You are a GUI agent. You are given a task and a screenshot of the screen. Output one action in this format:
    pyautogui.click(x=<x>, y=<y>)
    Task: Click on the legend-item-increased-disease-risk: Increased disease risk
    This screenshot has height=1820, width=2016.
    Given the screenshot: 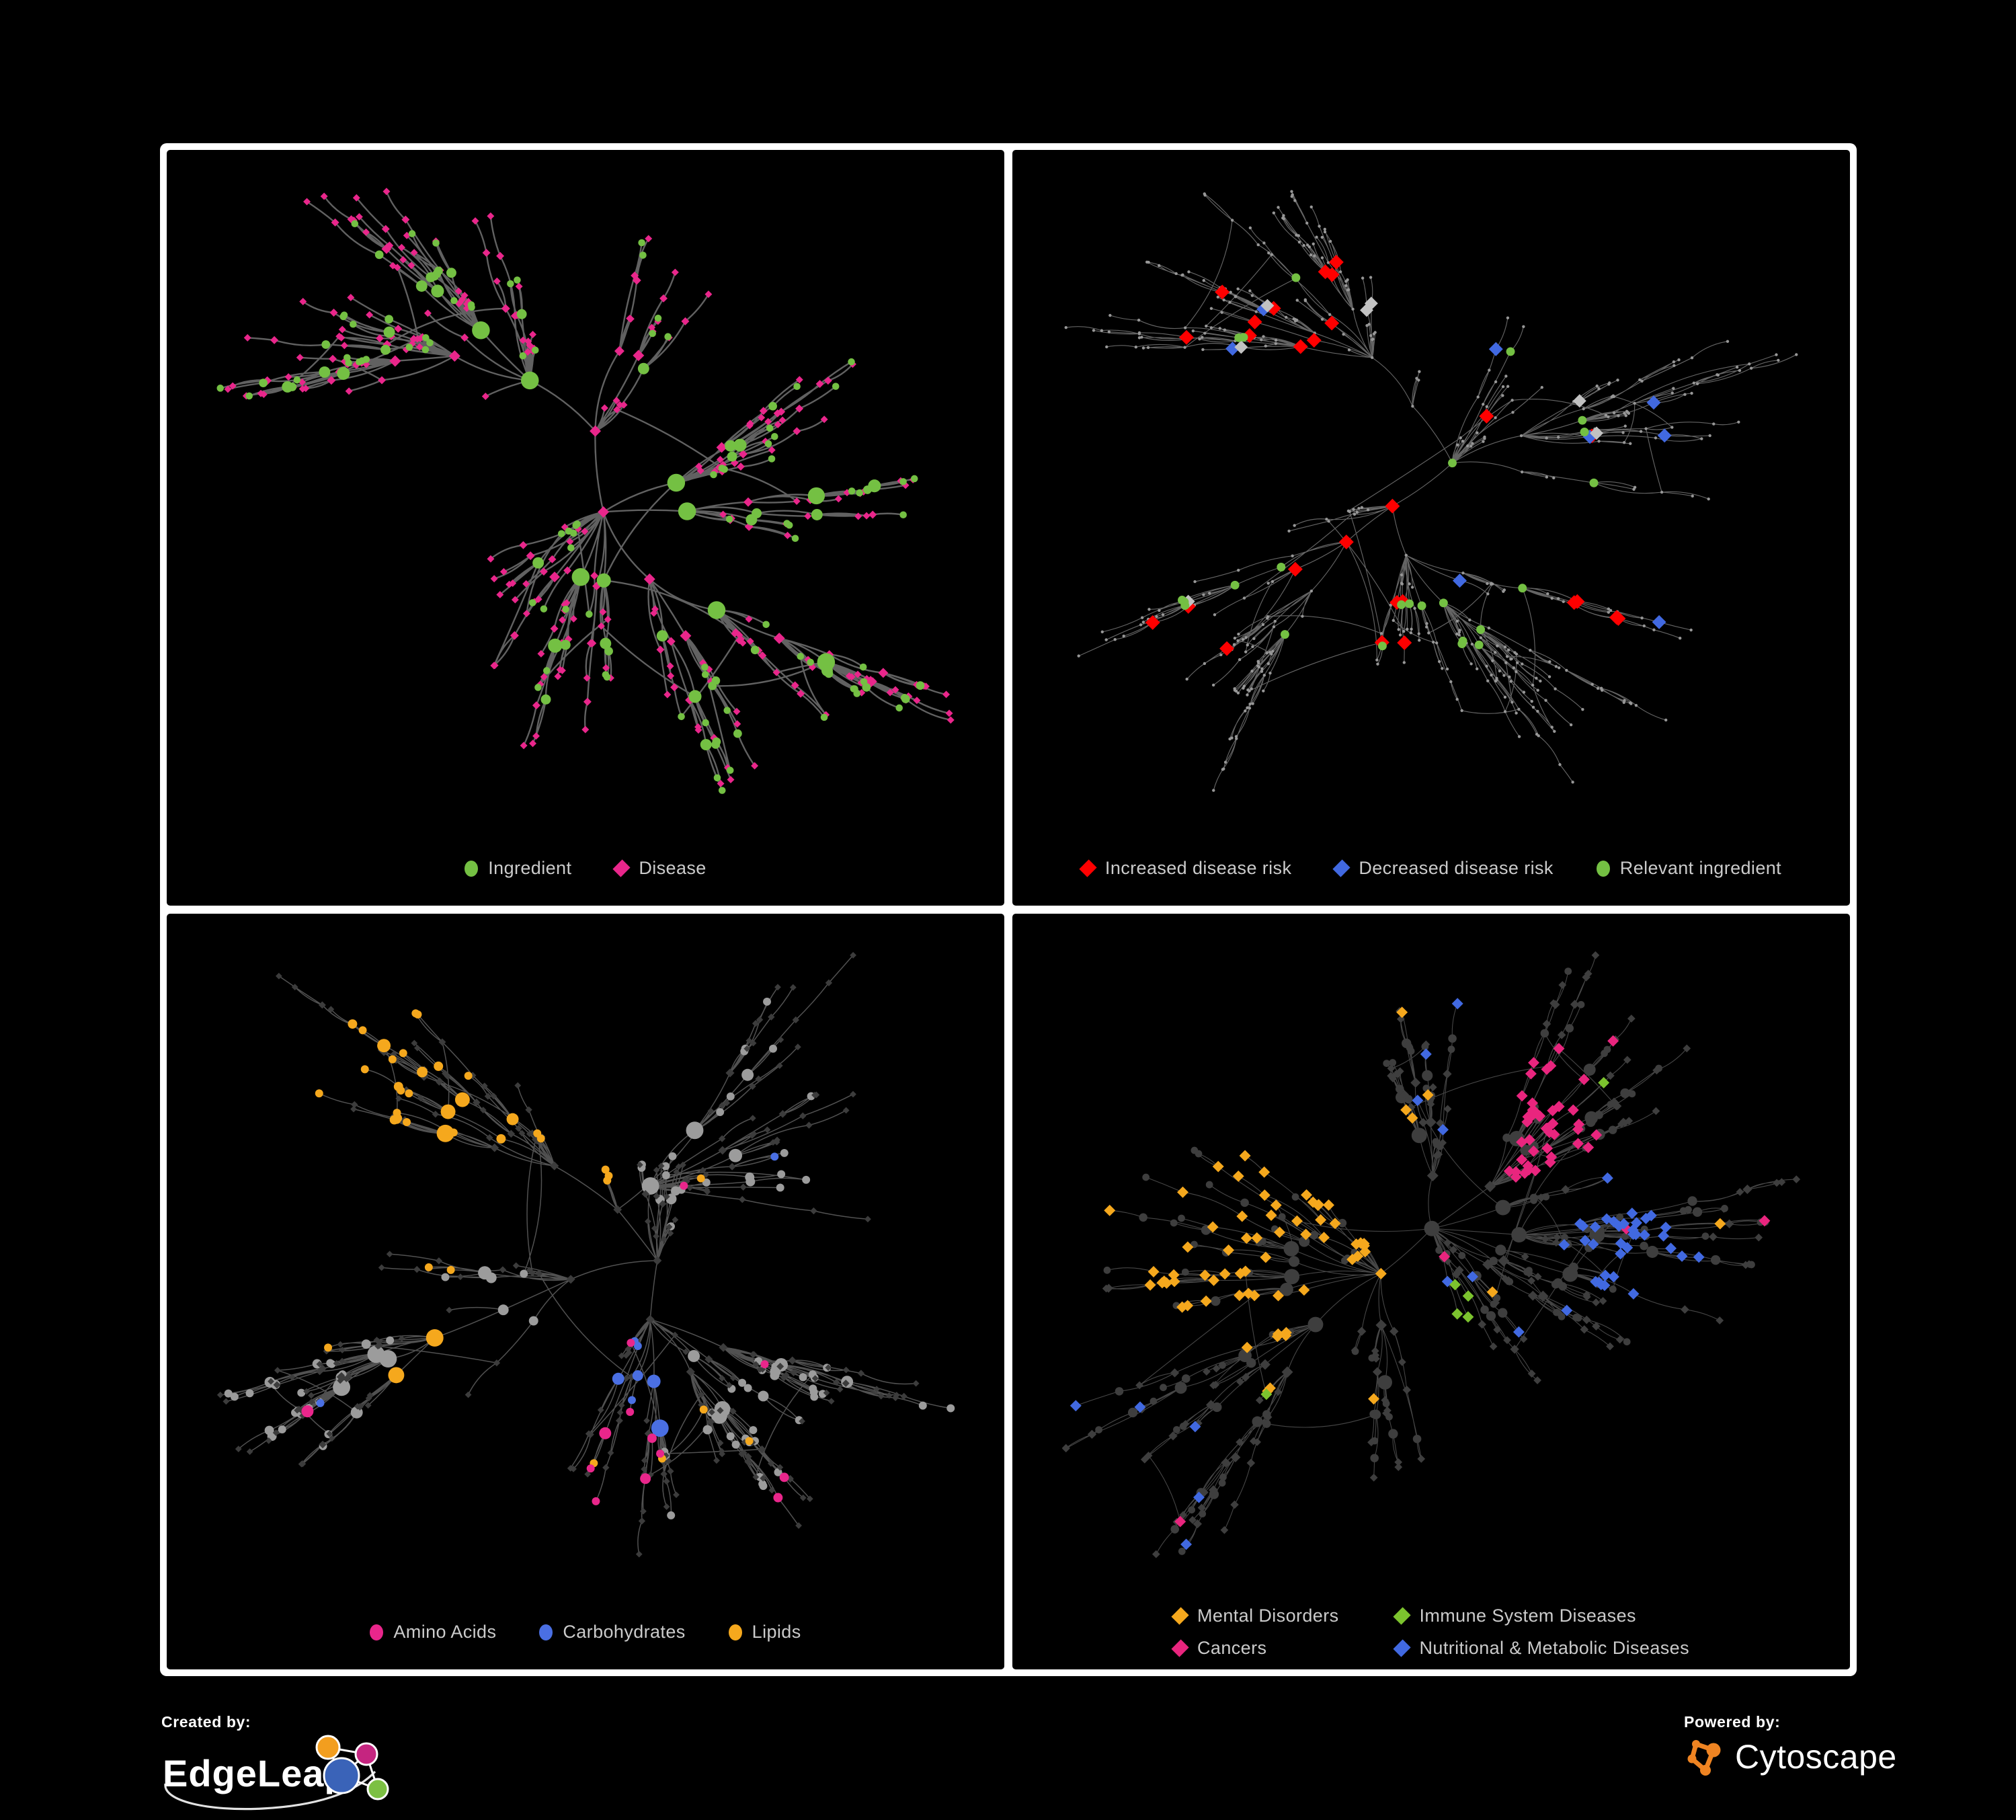 What is the action you would take?
    pyautogui.click(x=1185, y=868)
    